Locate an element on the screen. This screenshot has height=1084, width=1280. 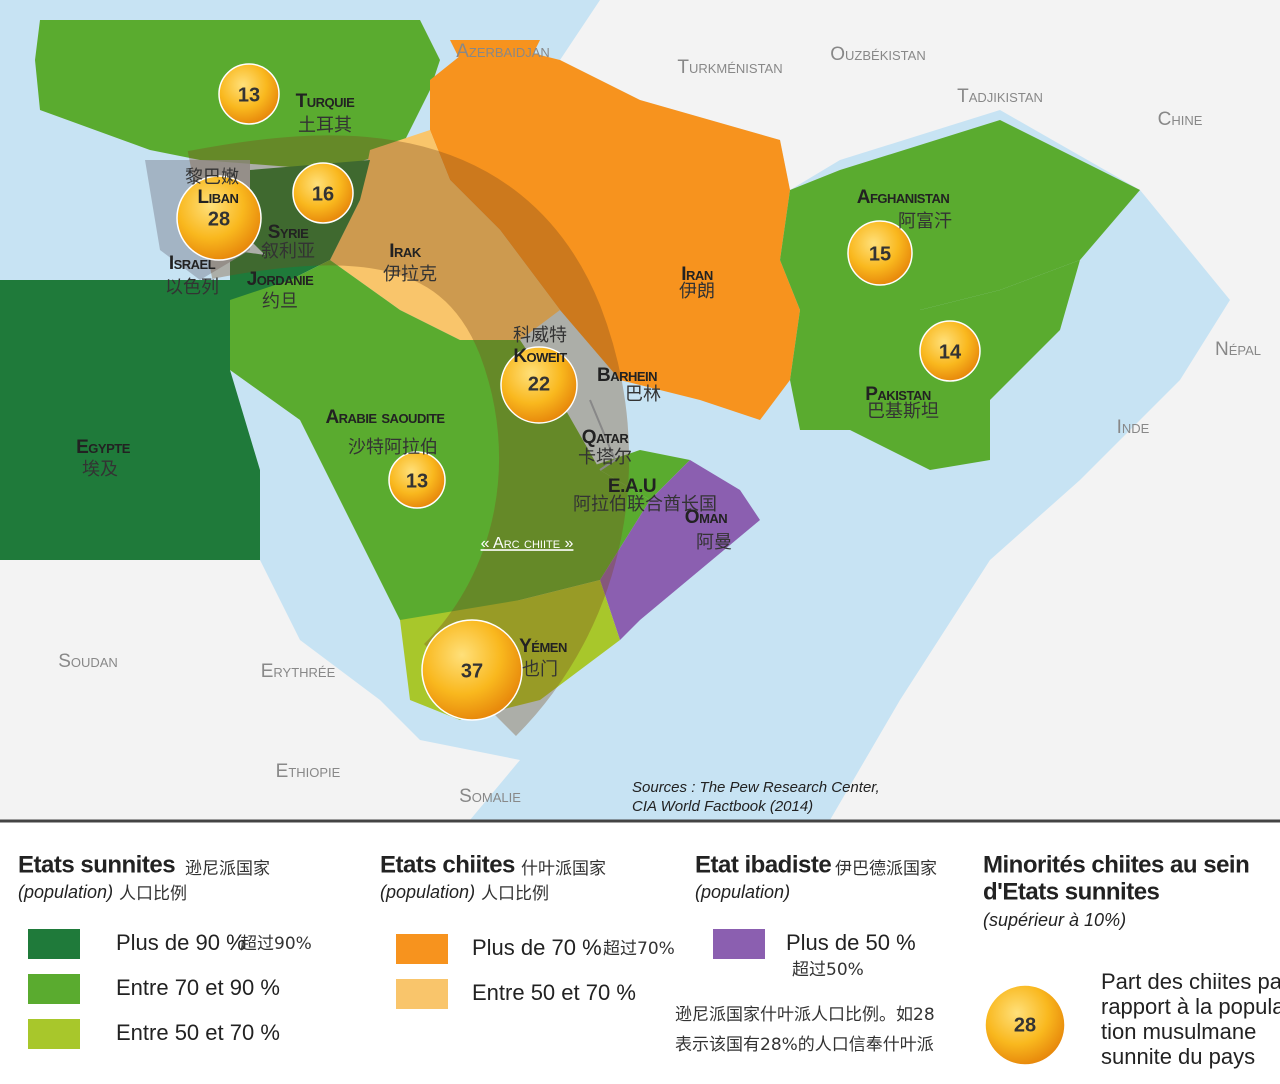
sources: Sources : The Pew Research Center, is located at coordinates (756, 787).